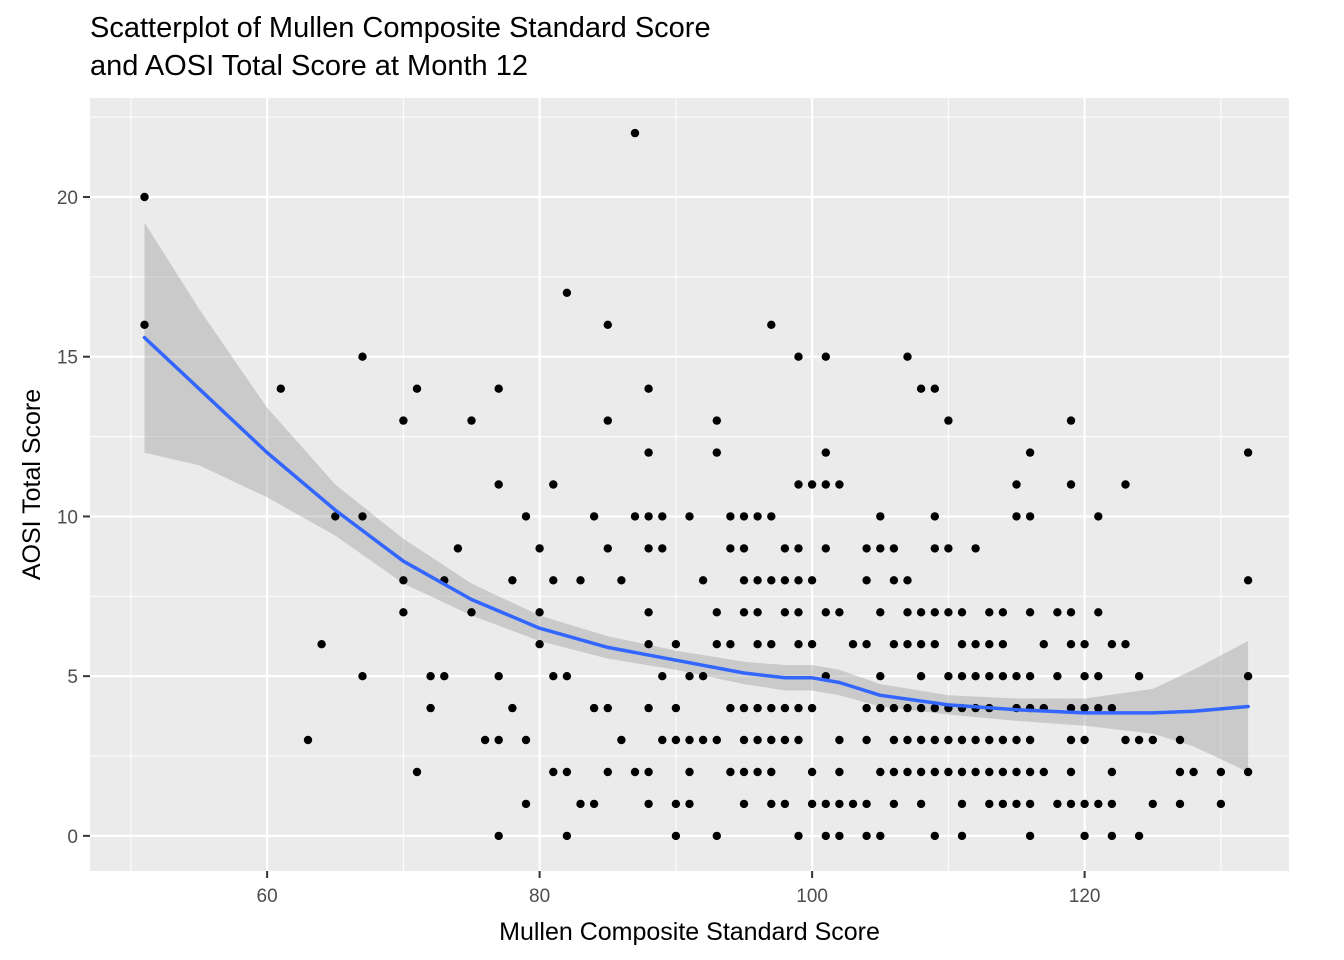  I want to click on y-tick-label: 15, so click(67, 358).